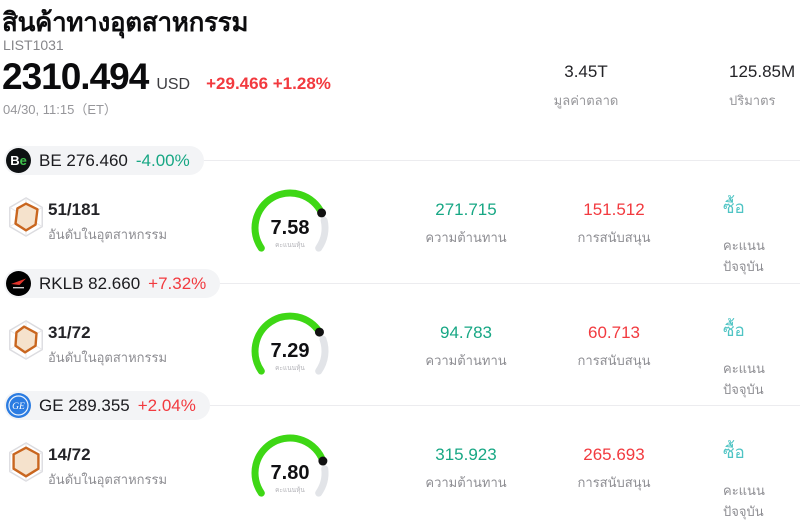 The width and height of the screenshot is (800, 522). I want to click on stock-change: +7.32%, so click(177, 283).